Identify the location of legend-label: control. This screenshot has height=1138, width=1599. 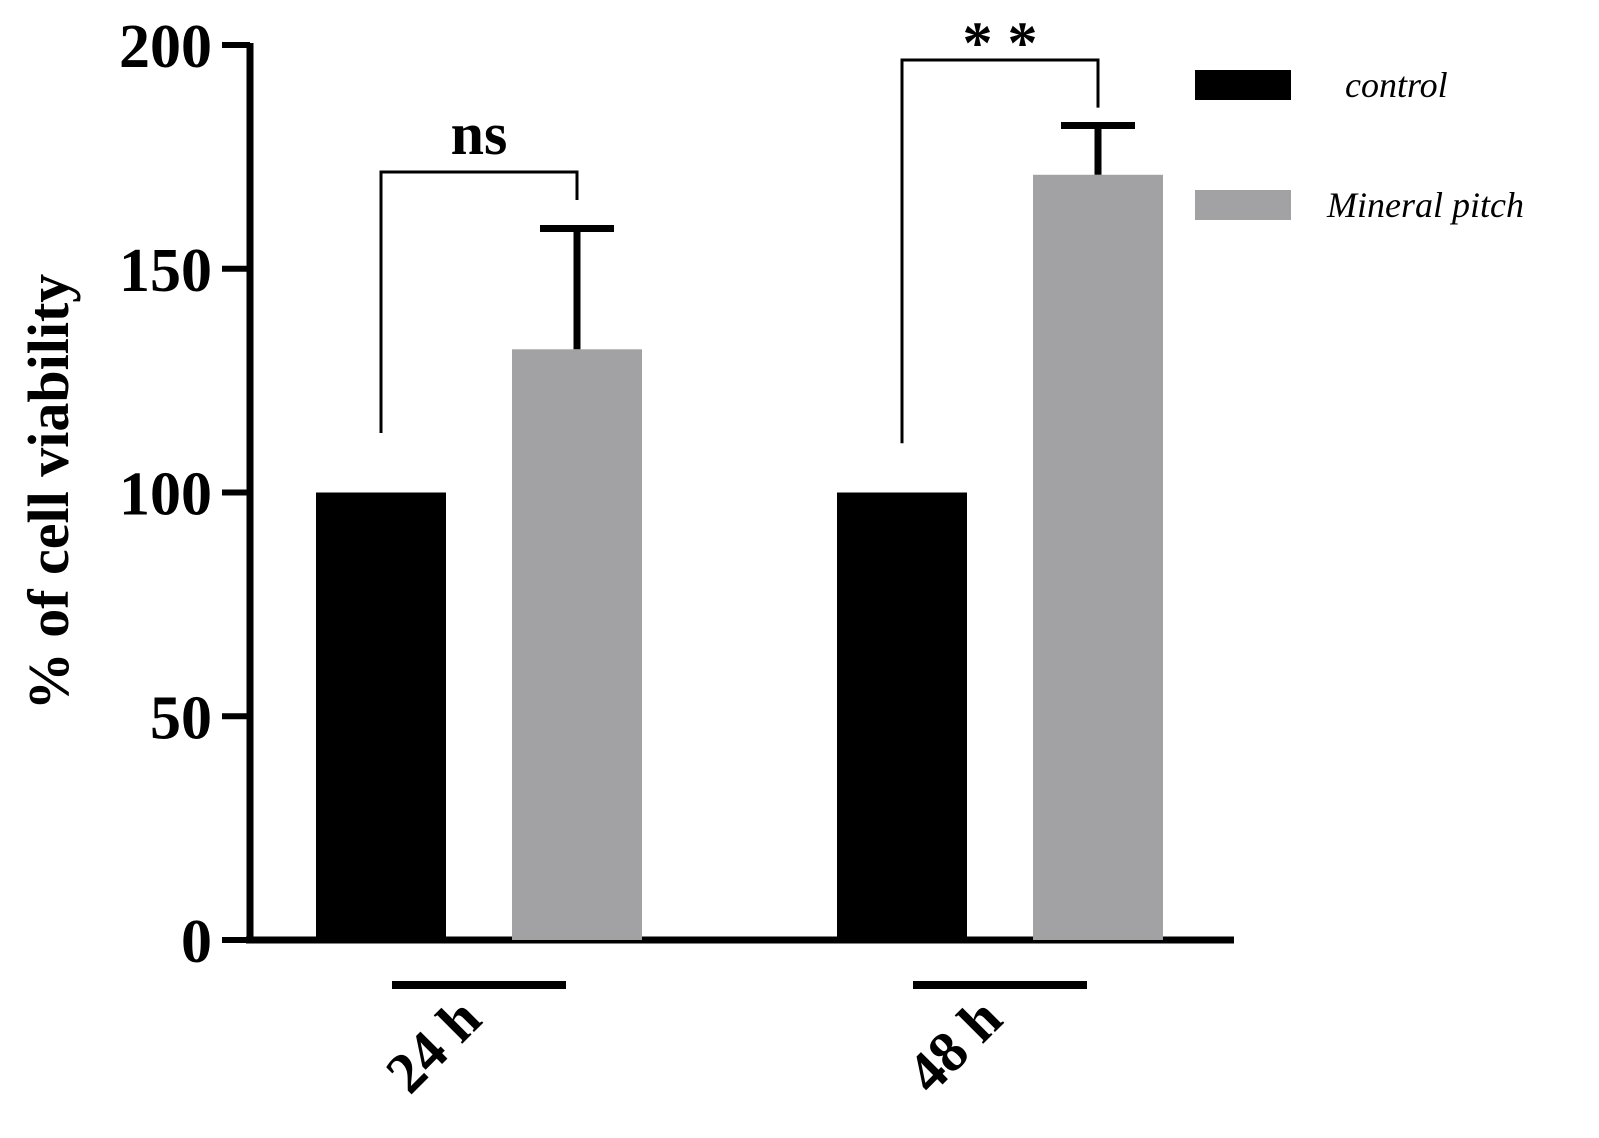
(1396, 85).